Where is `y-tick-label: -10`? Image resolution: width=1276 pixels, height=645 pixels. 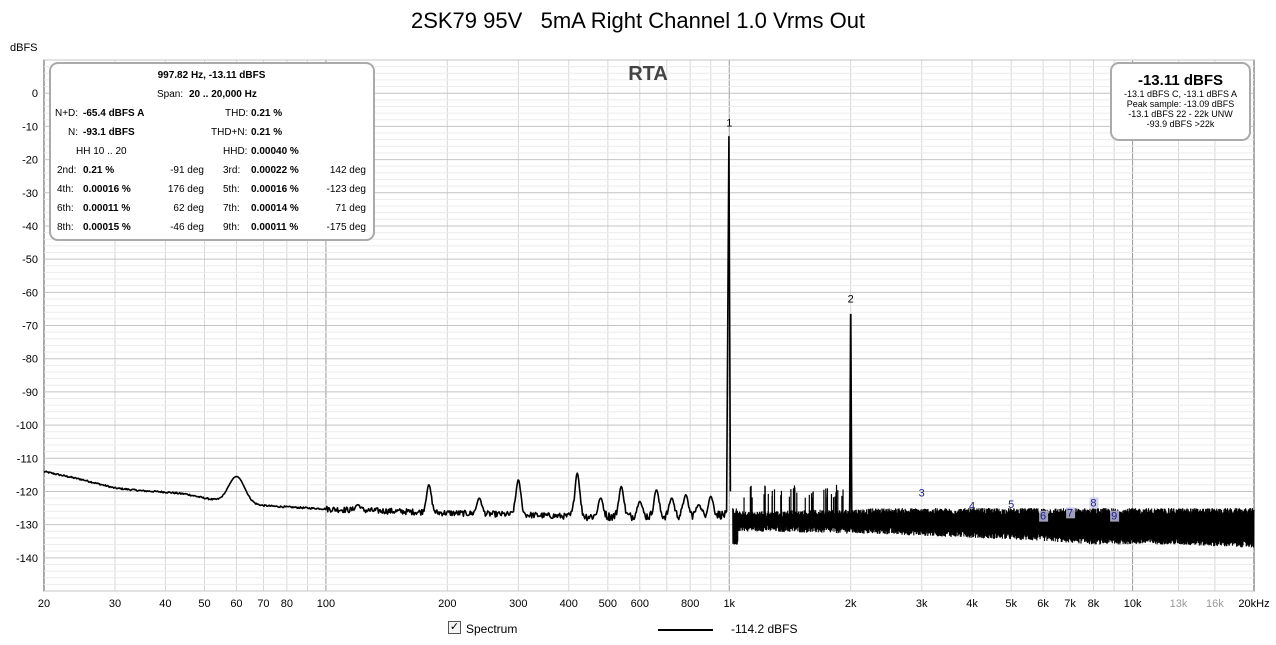 y-tick-label: -10 is located at coordinates (30, 127).